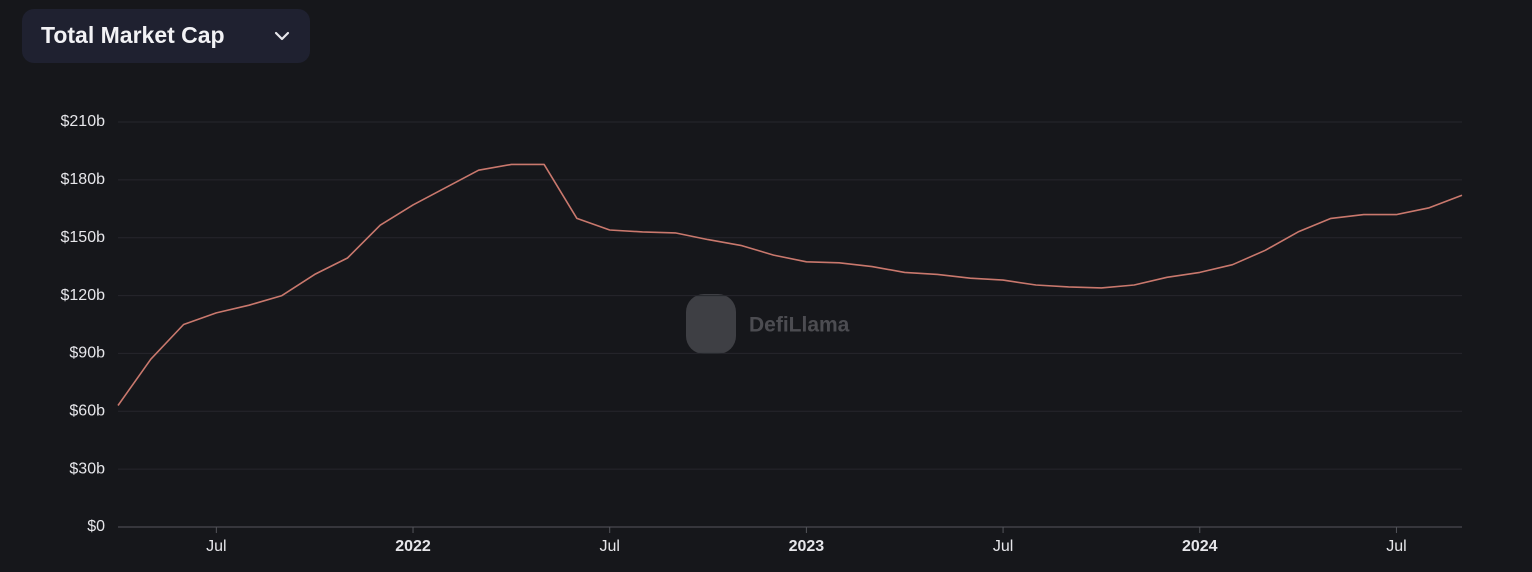  Describe the element at coordinates (282, 36) in the screenshot. I see `chevron-icon` at that location.